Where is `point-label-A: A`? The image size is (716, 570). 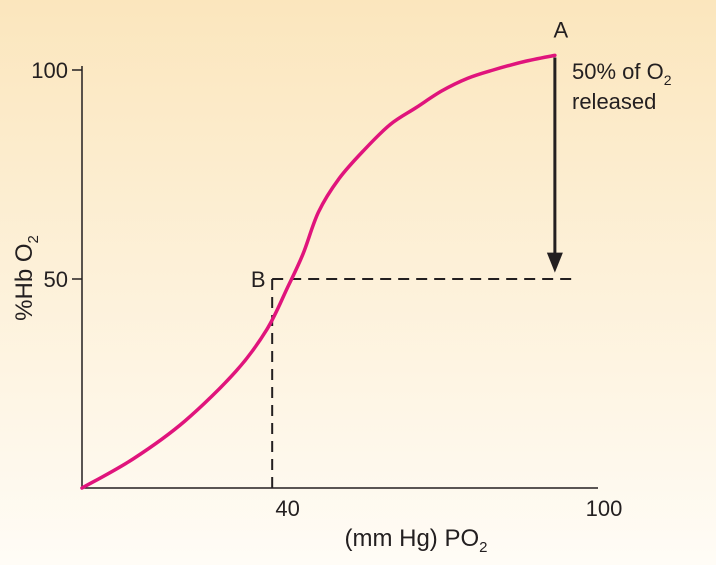
point-label-A: A is located at coordinates (561, 29).